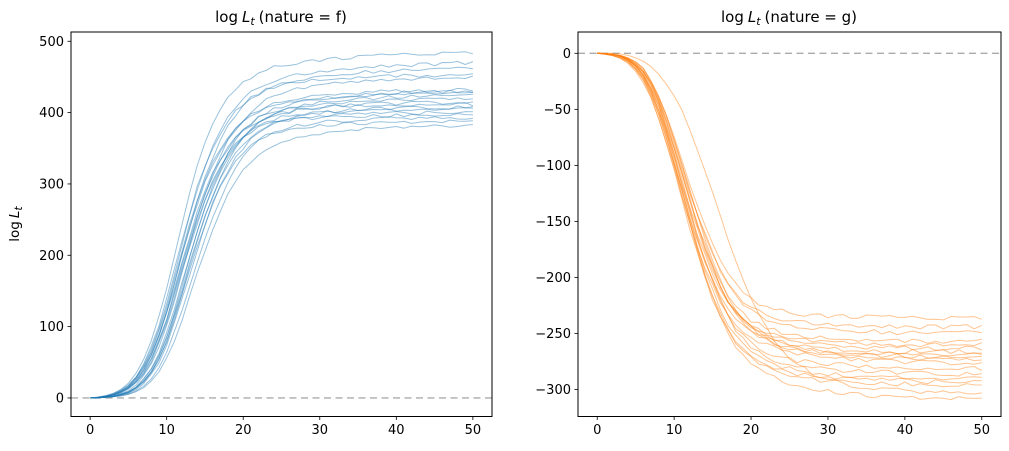  I want to click on left-plot-title: log Lt (nature = f), so click(281, 18).